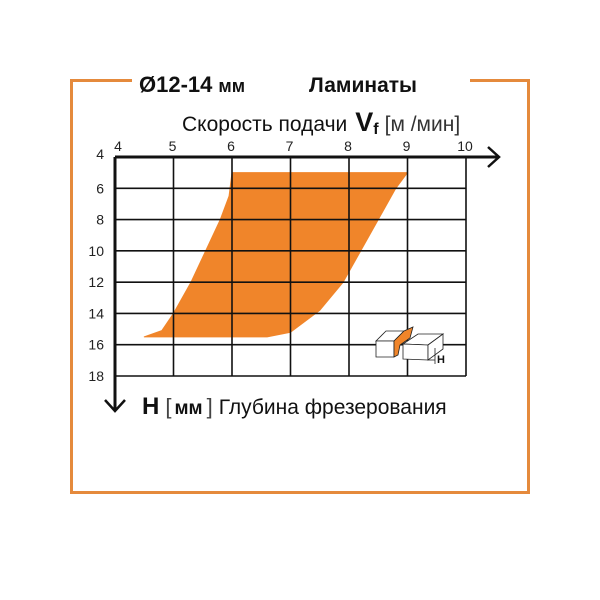 Image resolution: width=600 pixels, height=600 pixels. What do you see at coordinates (441, 360) in the screenshot?
I see `inset-h-label: H` at bounding box center [441, 360].